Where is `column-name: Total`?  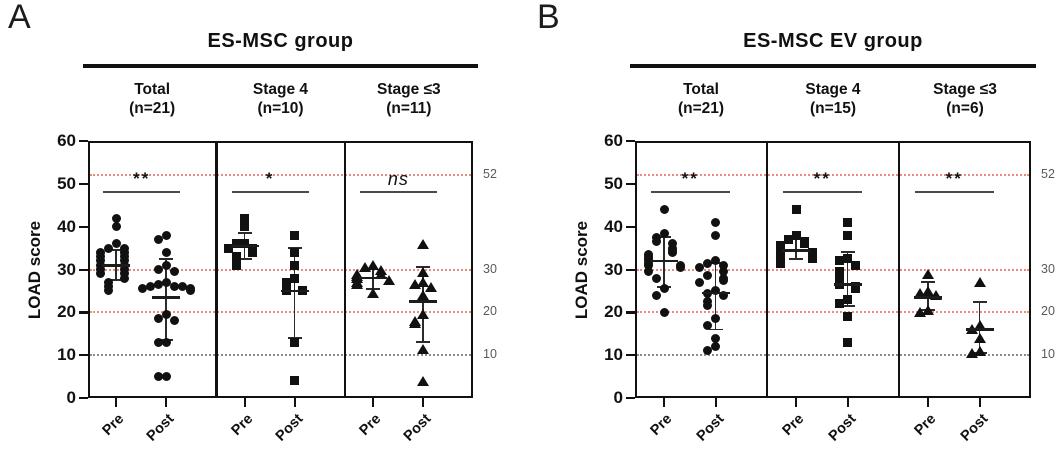 column-name: Total is located at coordinates (701, 89).